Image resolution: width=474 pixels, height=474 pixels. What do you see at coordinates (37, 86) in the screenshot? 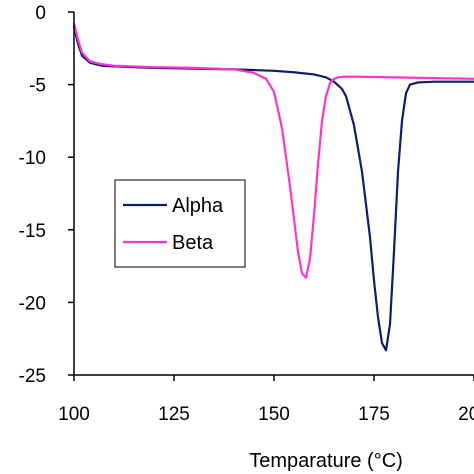
I see `y-tick-label: -5` at bounding box center [37, 86].